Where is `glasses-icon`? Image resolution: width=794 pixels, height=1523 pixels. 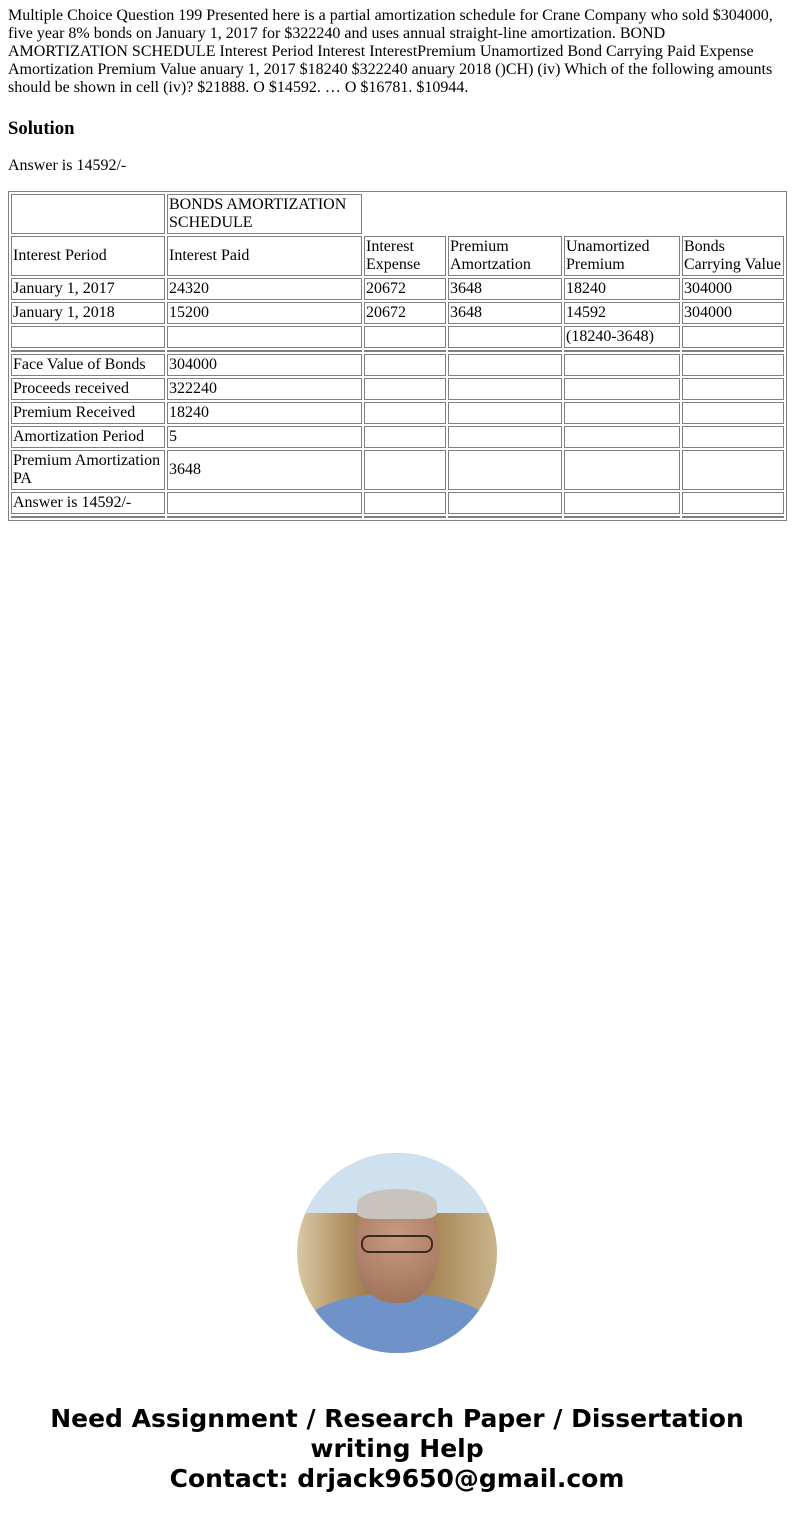 glasses-icon is located at coordinates (397, 1244).